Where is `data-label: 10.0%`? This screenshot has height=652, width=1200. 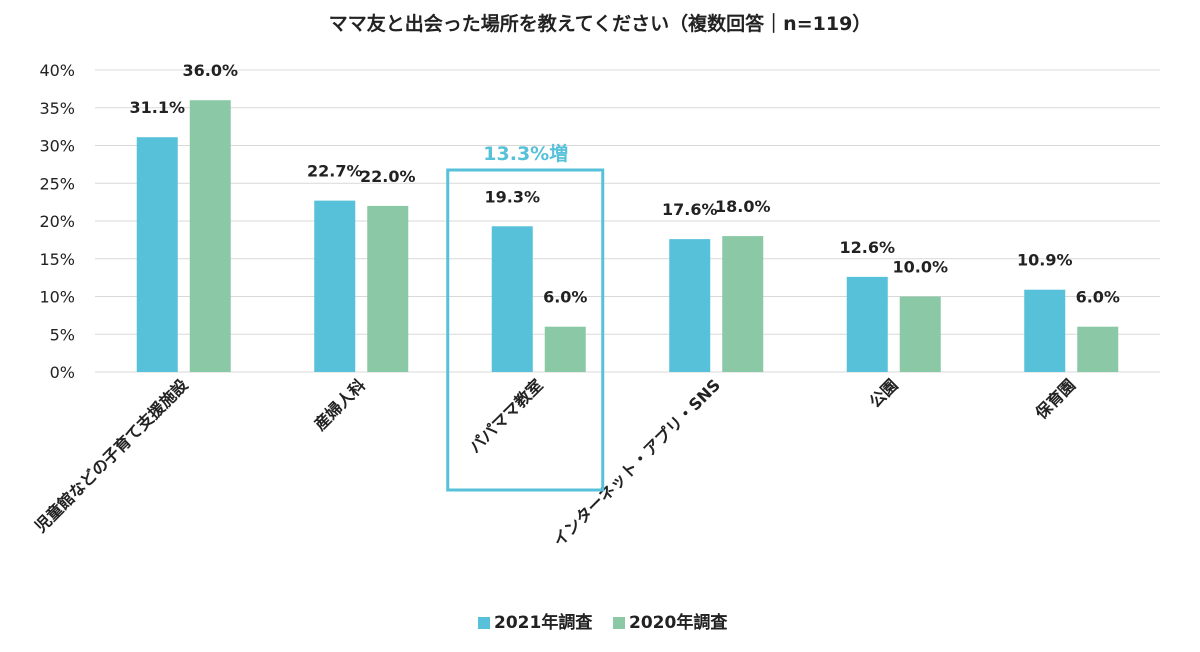
data-label: 10.0% is located at coordinates (920, 267).